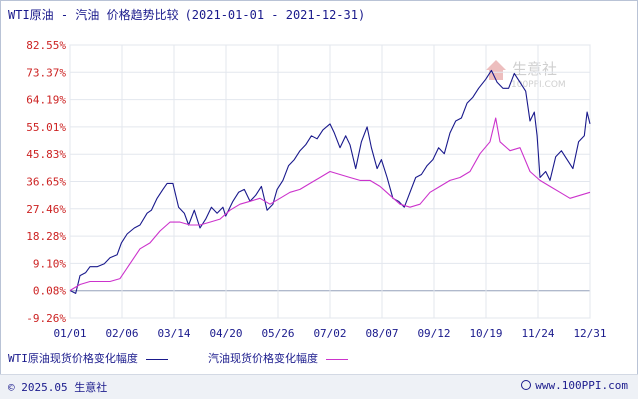  What do you see at coordinates (319, 386) in the screenshot?
I see `footer-bar` at bounding box center [319, 386].